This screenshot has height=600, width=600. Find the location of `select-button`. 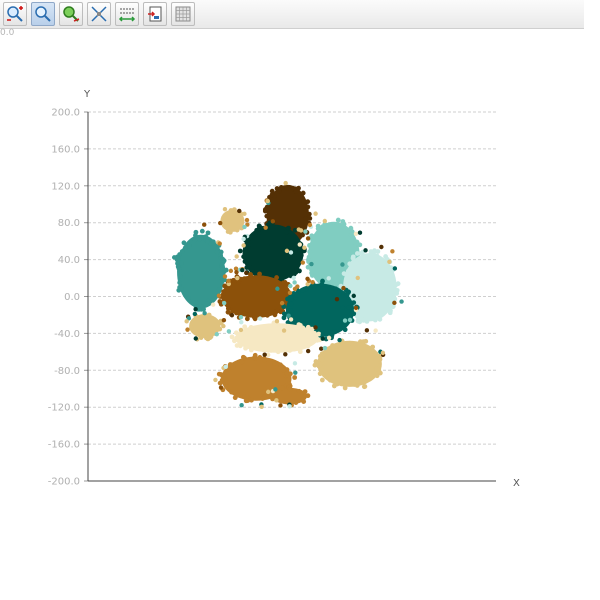

select-button is located at coordinates (99, 14).